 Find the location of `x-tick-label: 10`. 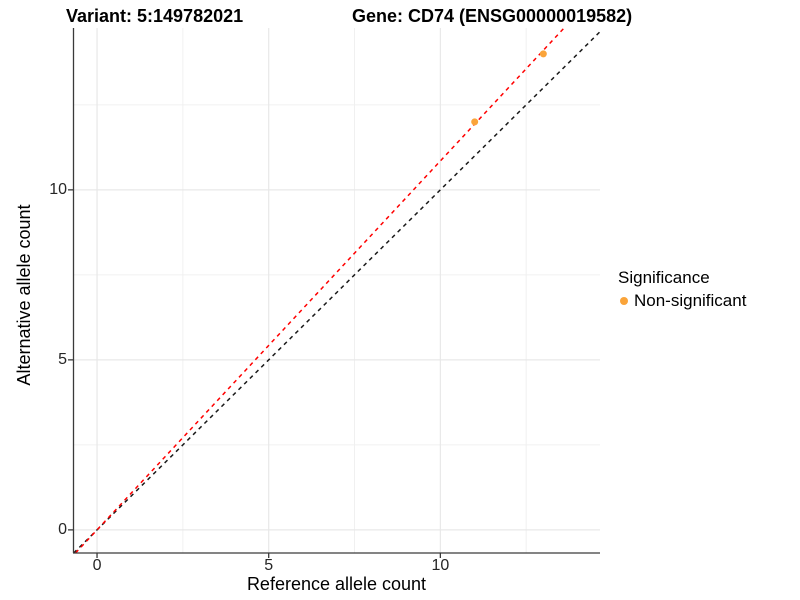

x-tick-label: 10 is located at coordinates (440, 565).